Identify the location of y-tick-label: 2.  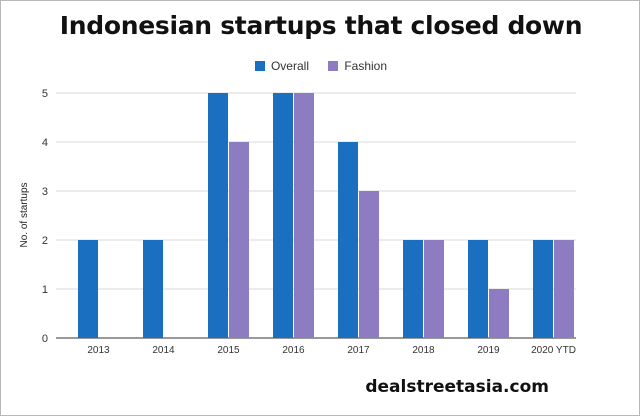
(45, 241).